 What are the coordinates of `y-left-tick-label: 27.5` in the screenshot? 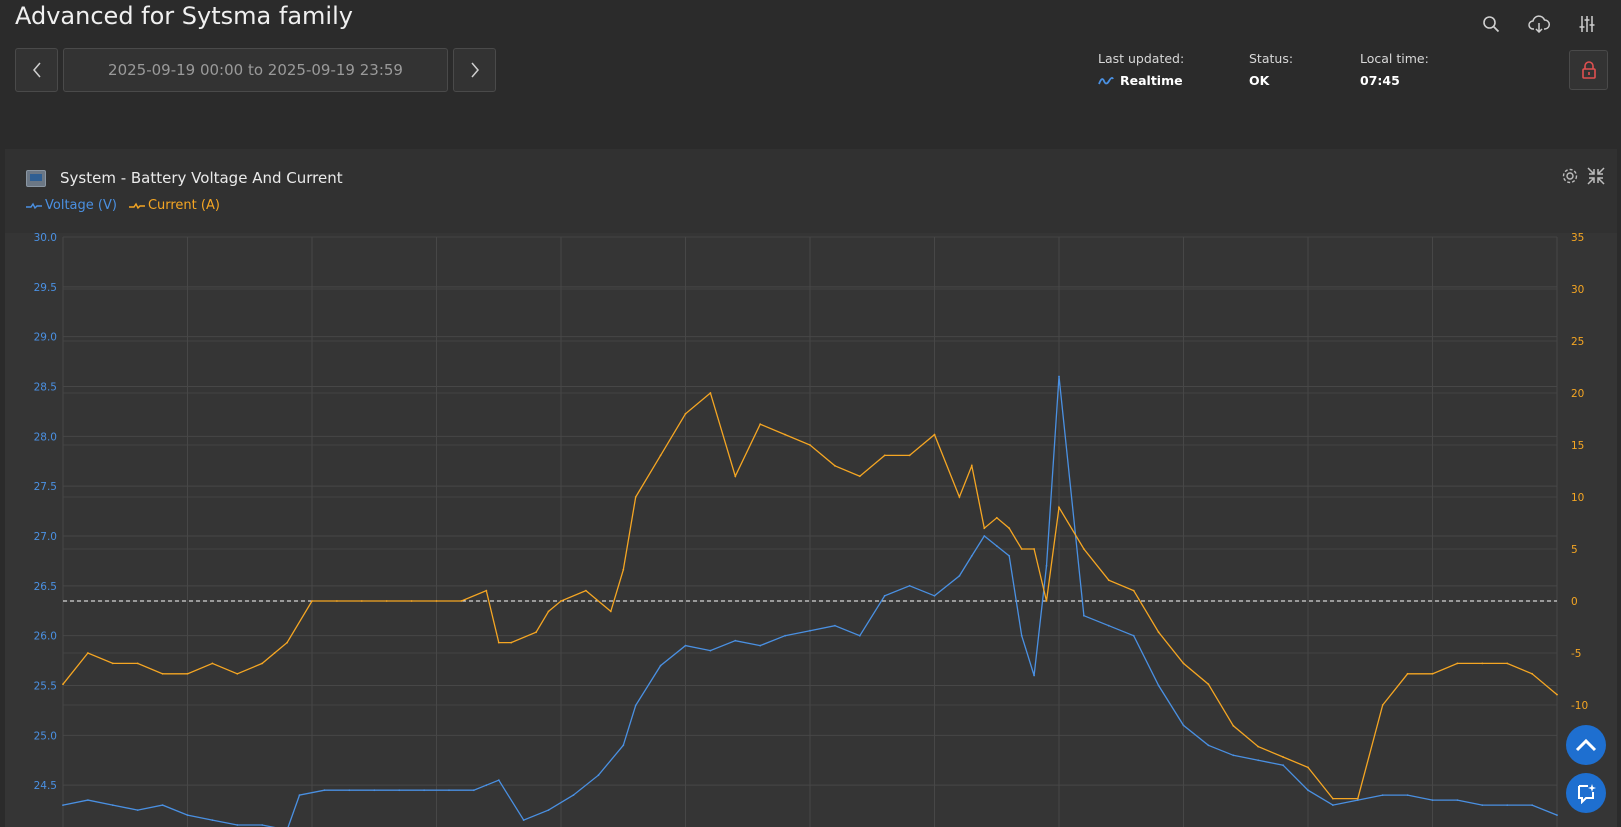 It's located at (45, 487).